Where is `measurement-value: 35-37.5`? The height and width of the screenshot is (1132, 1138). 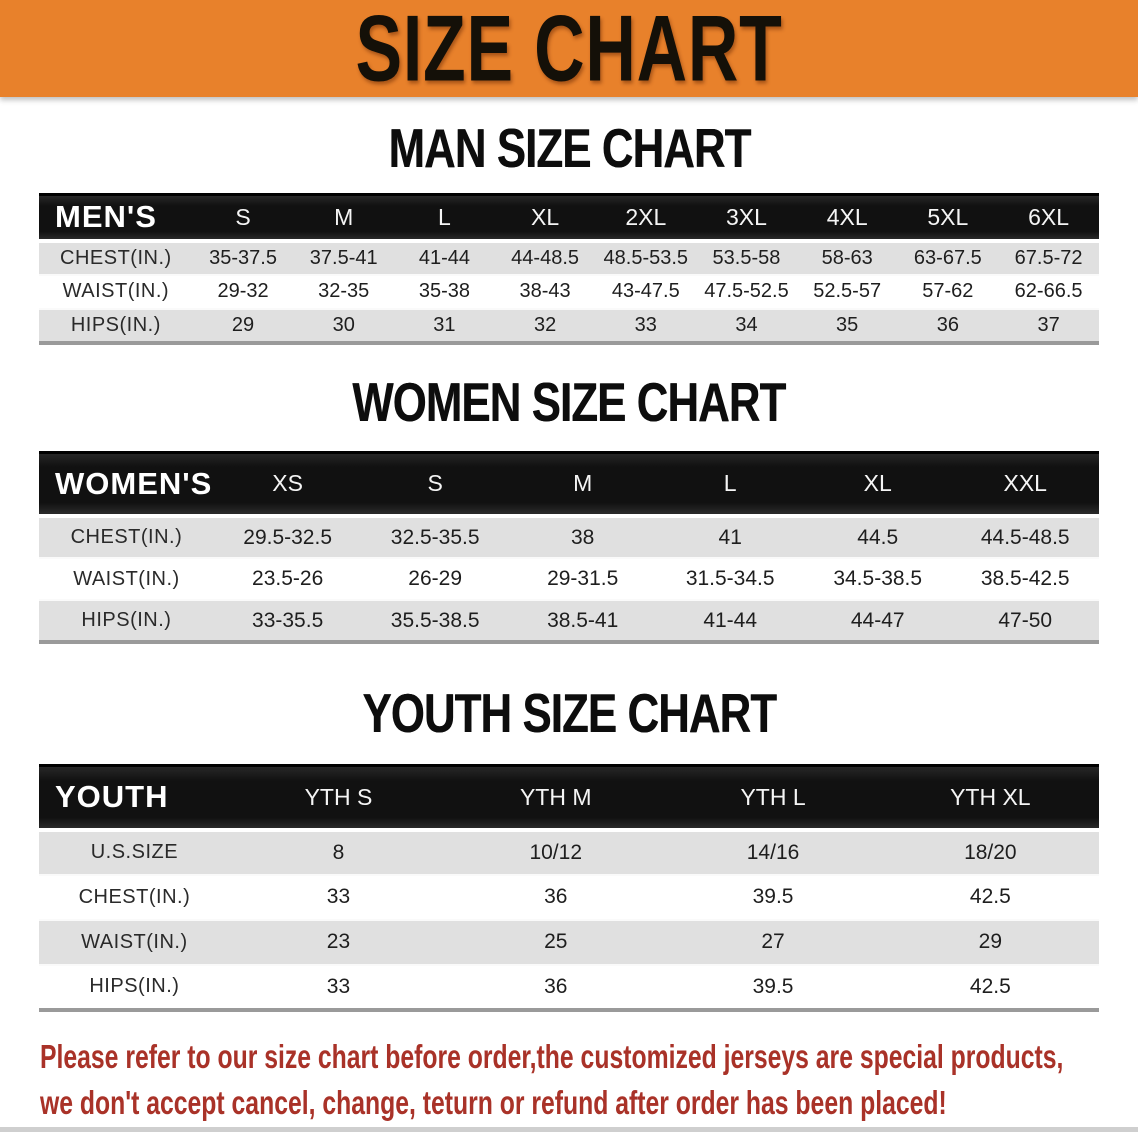 measurement-value: 35-37.5 is located at coordinates (243, 258).